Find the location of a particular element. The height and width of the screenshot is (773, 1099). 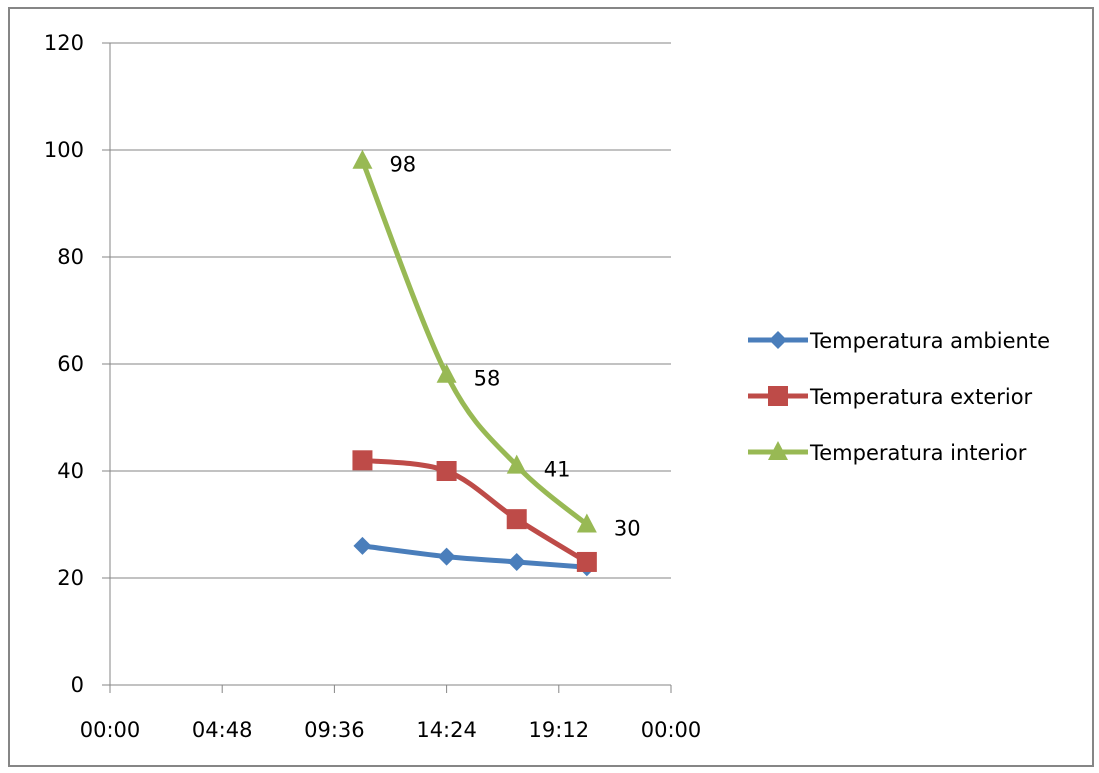

y-tick-label: 120 is located at coordinates (64, 43).